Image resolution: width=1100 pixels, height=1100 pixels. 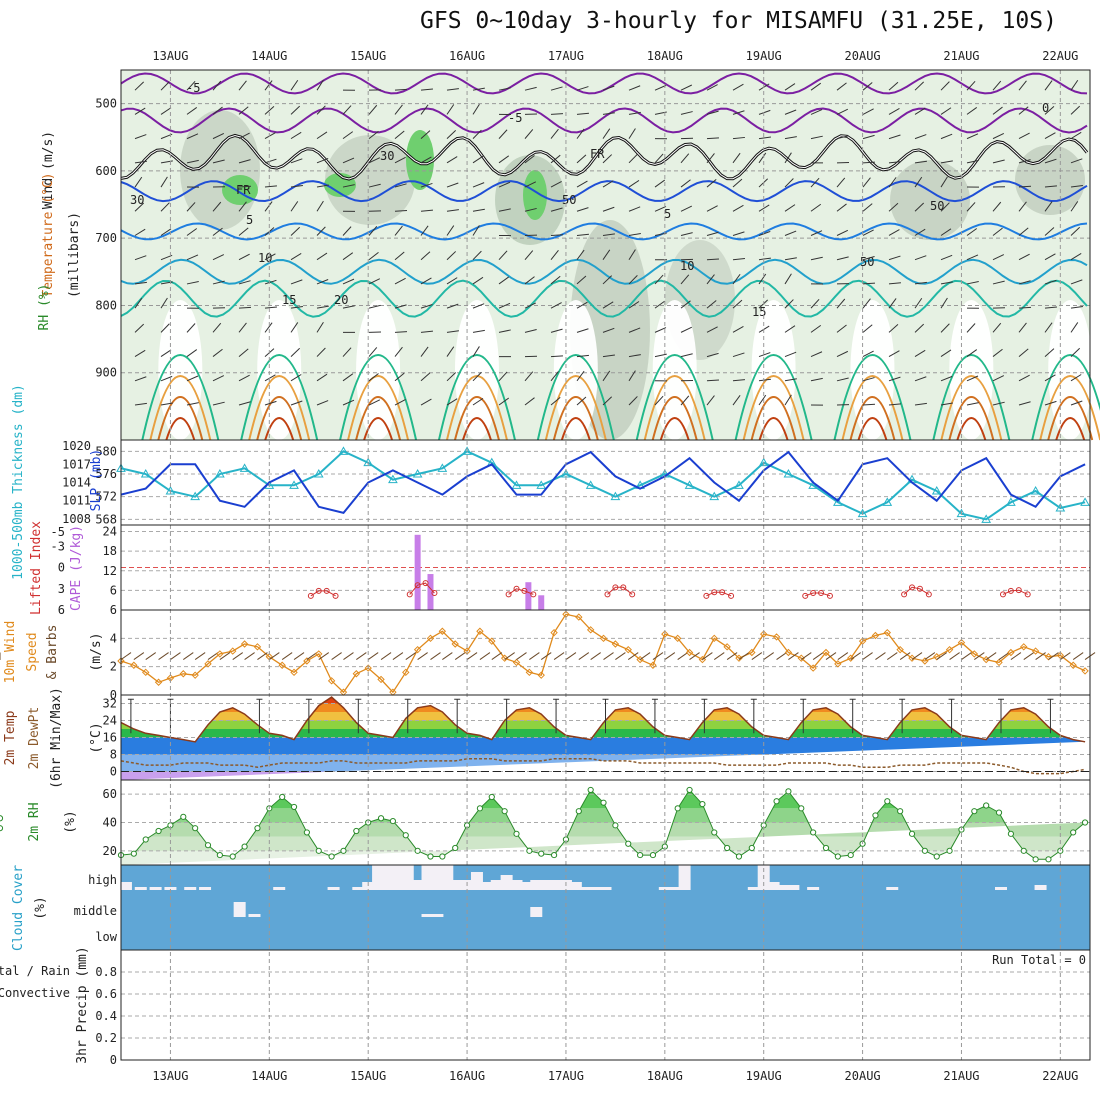 I want to click on thickness-label: 1000-500mb Thickness (dm), so click(x=18, y=482).